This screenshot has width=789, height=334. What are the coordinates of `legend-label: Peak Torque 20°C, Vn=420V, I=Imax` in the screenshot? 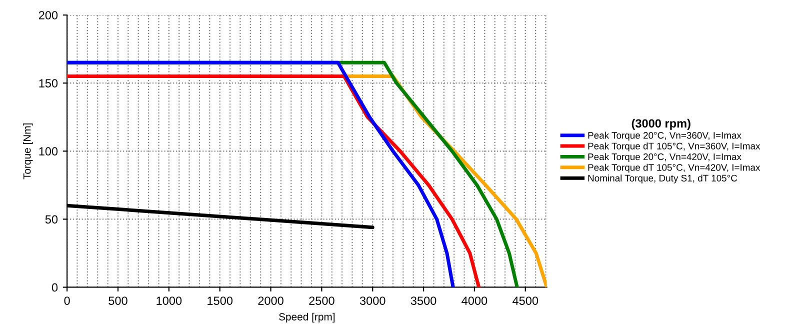 It's located at (665, 157).